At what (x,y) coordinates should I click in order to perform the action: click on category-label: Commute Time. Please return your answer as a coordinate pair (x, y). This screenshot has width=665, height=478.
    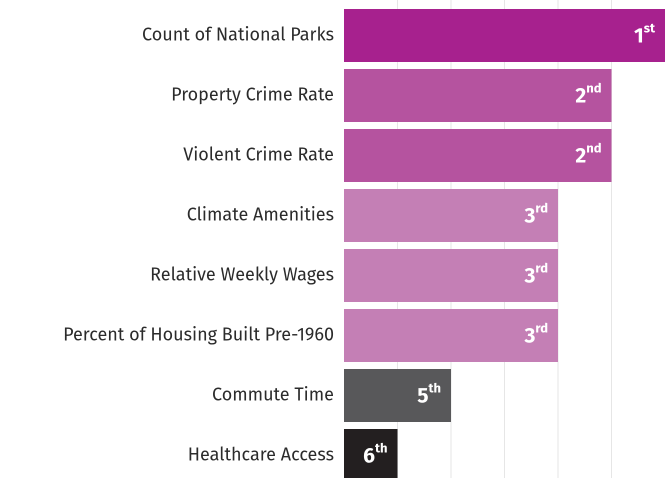
    Looking at the image, I should click on (273, 394).